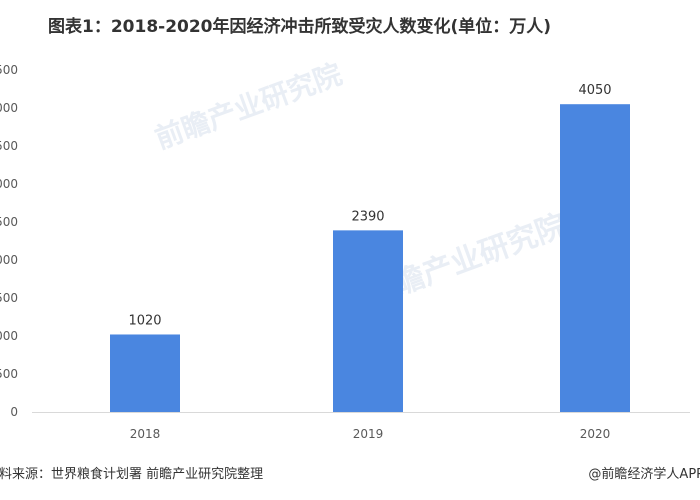 The height and width of the screenshot is (500, 700). Describe the element at coordinates (9, 241) in the screenshot. I see `y-axis: 0 500 1000 1500 2000 2500 3000 3500 4000 4500` at that location.